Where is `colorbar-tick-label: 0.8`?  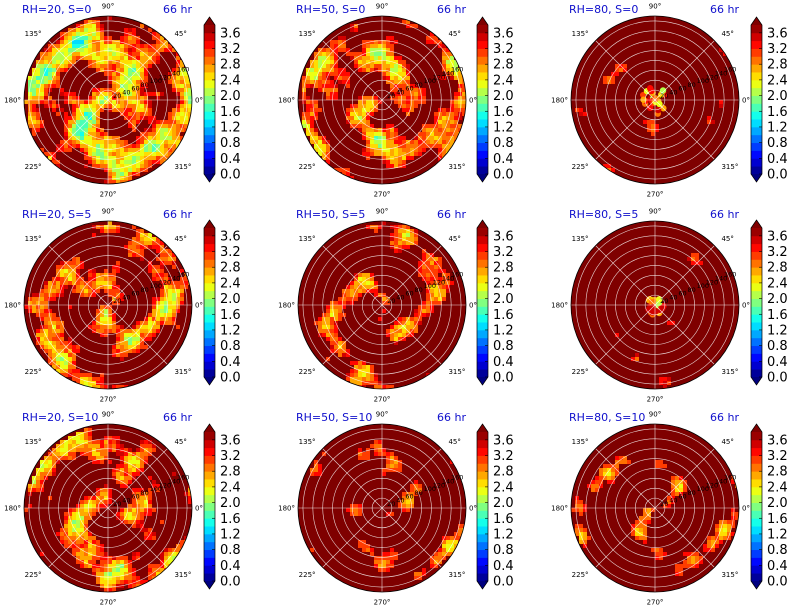
colorbar-tick-label: 0.8 is located at coordinates (503, 346).